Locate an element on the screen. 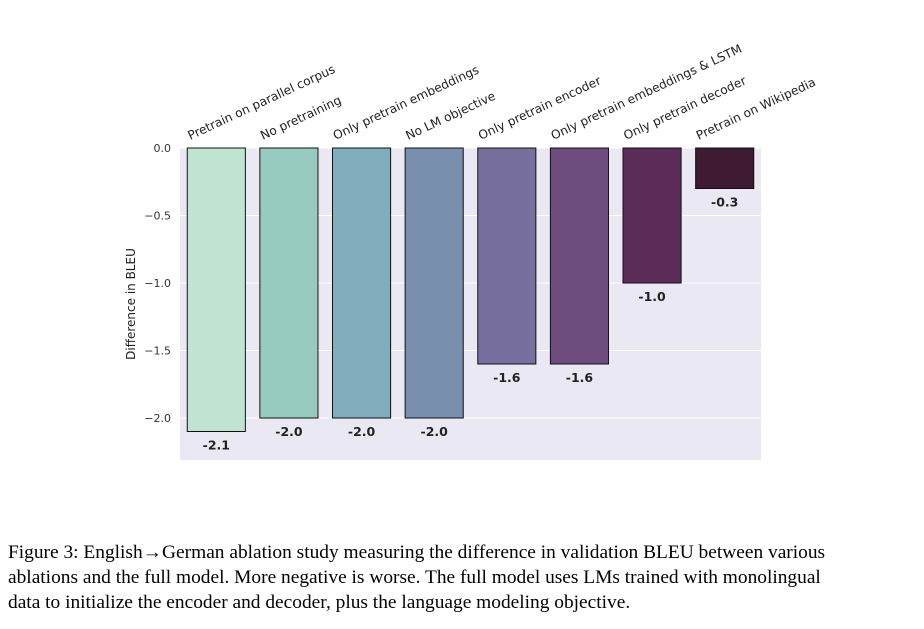  category-label: Pretrain on Wikipedia is located at coordinates (756, 109).